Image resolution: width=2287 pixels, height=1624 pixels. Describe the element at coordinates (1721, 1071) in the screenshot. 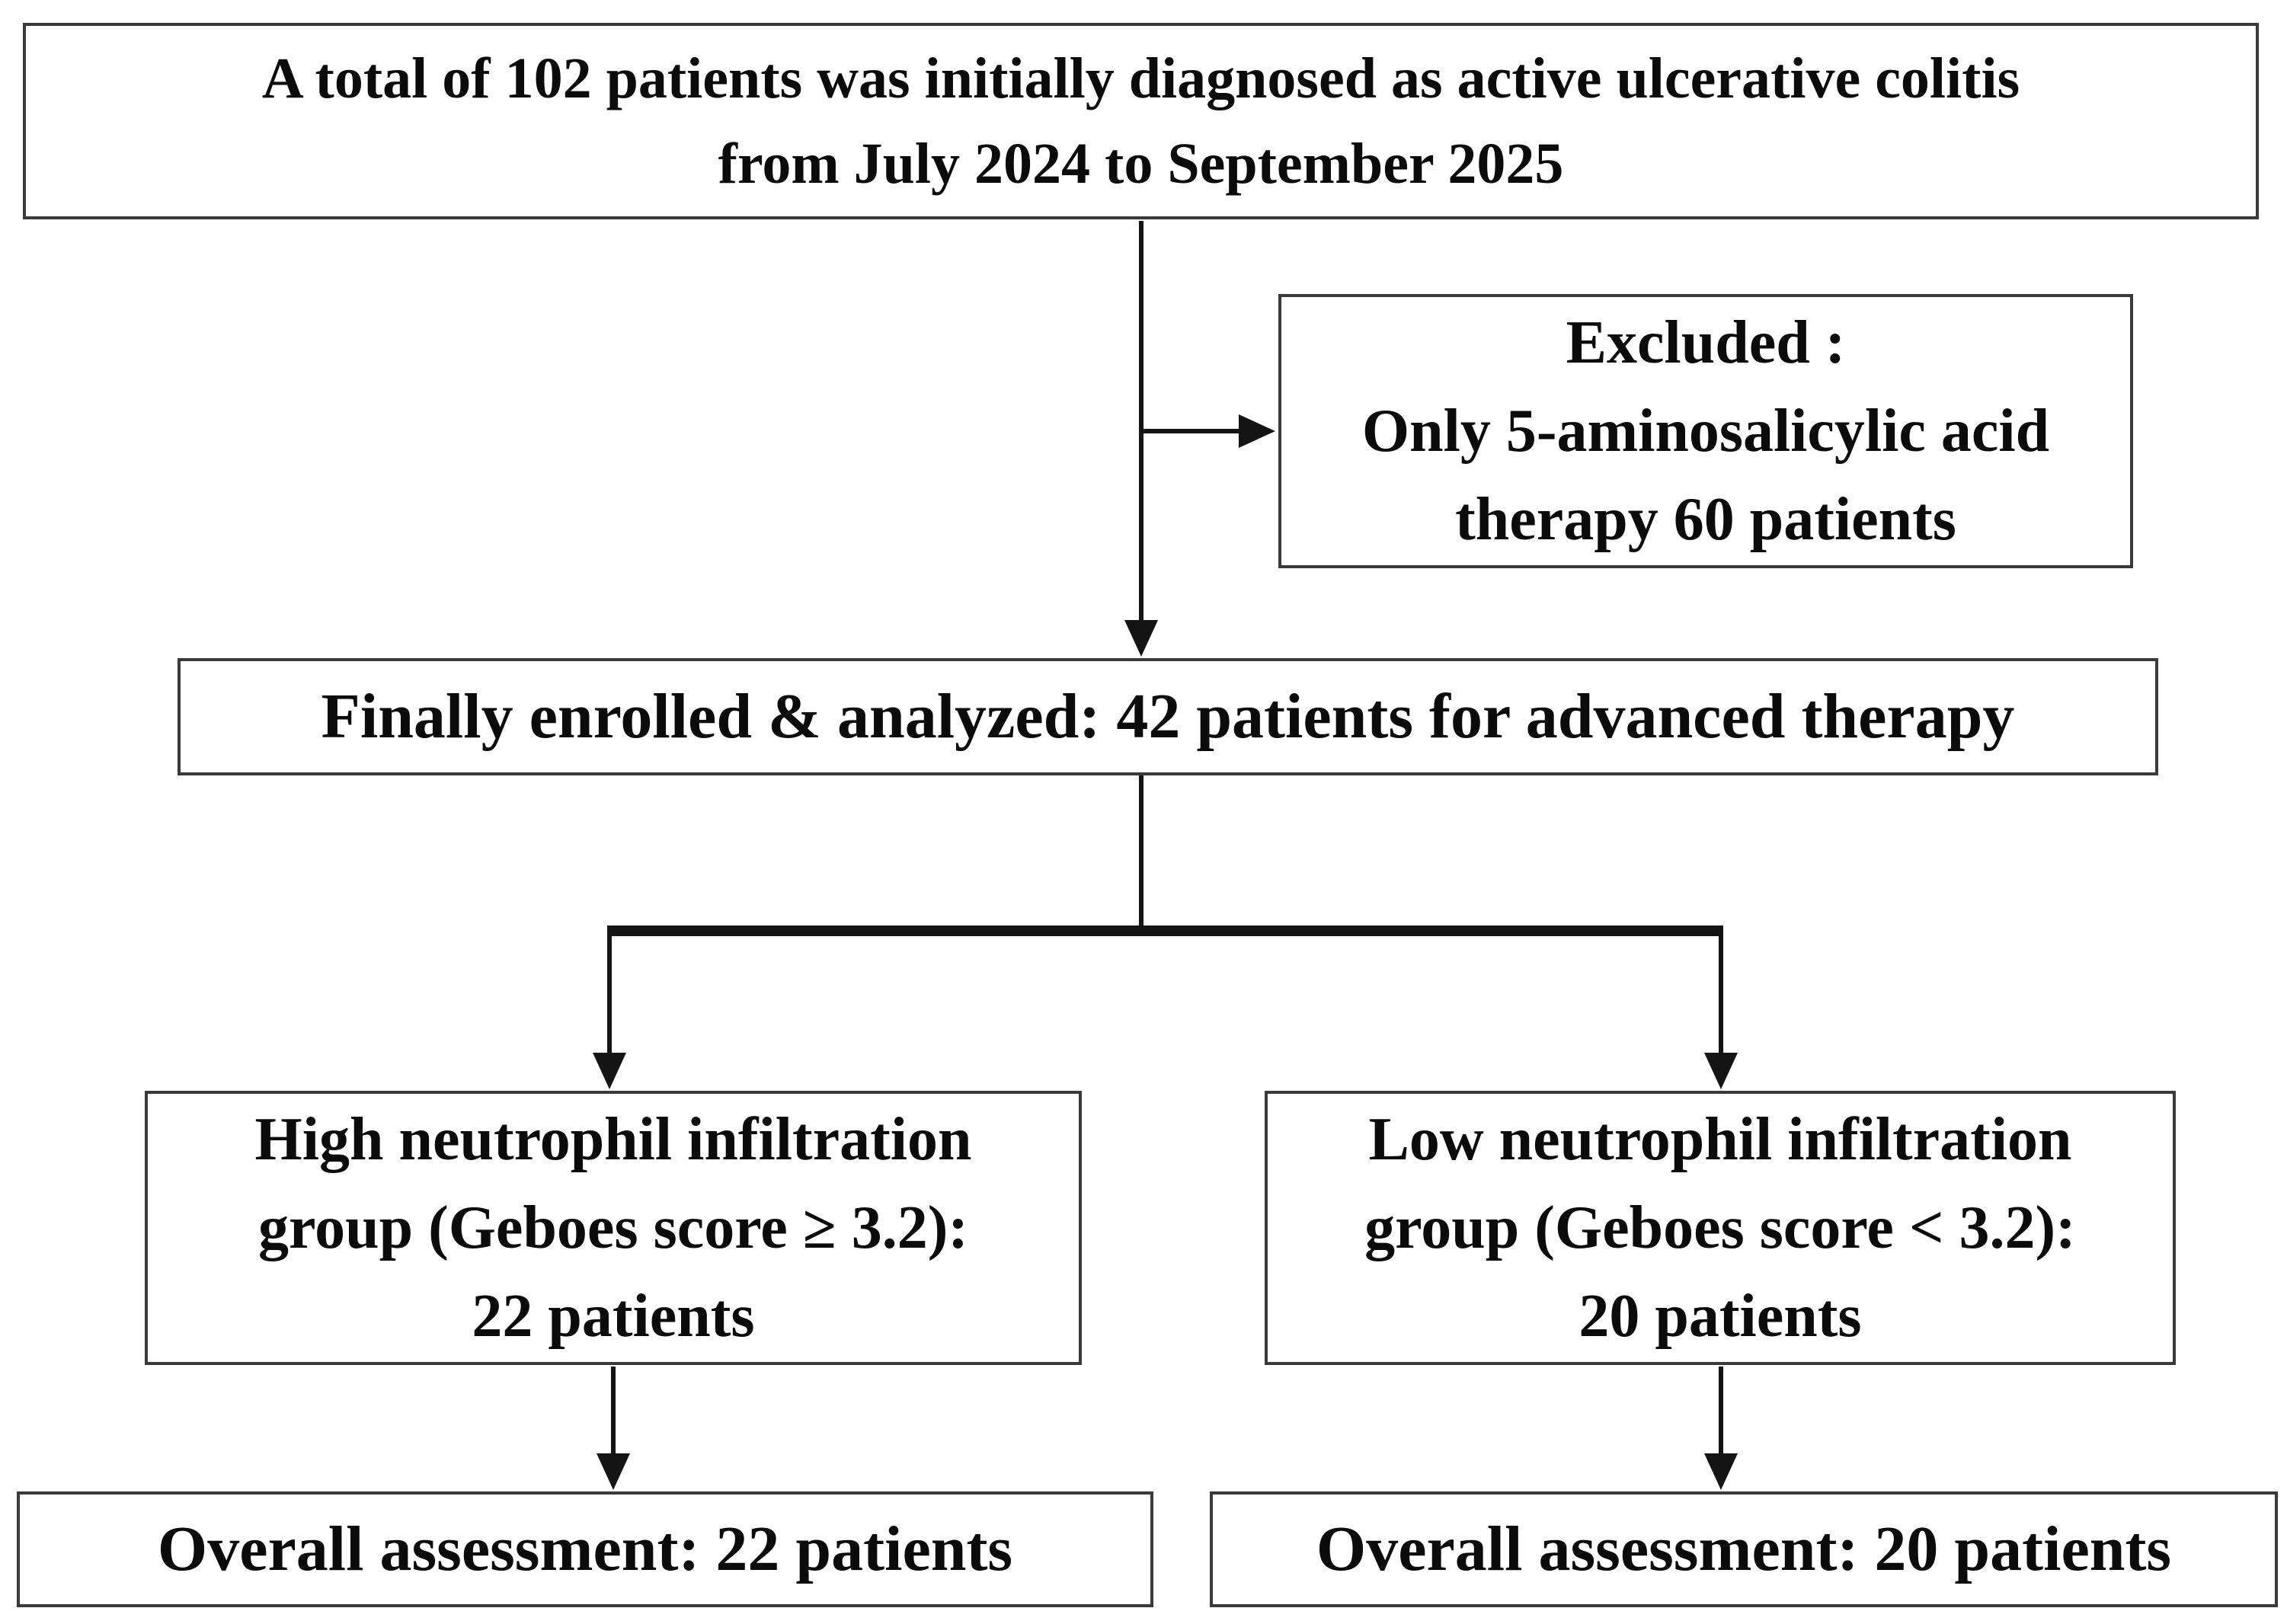

I see `connector-split-right-arrowhead` at that location.